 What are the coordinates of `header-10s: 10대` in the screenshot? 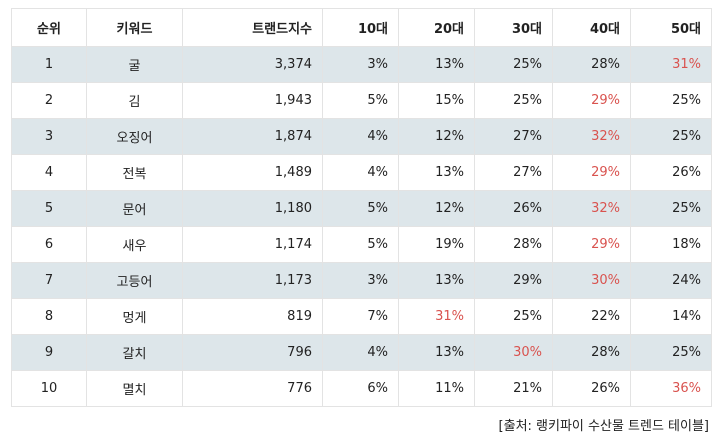 It's located at (360, 27).